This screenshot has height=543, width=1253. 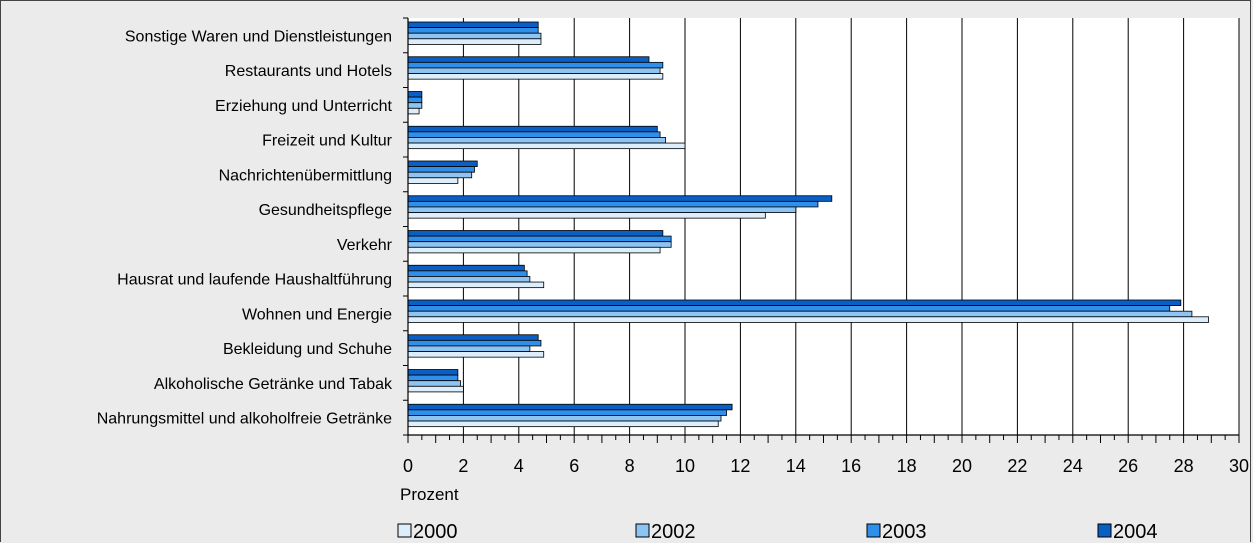 What do you see at coordinates (1017, 466) in the screenshot?
I see `x-tick-label: 22` at bounding box center [1017, 466].